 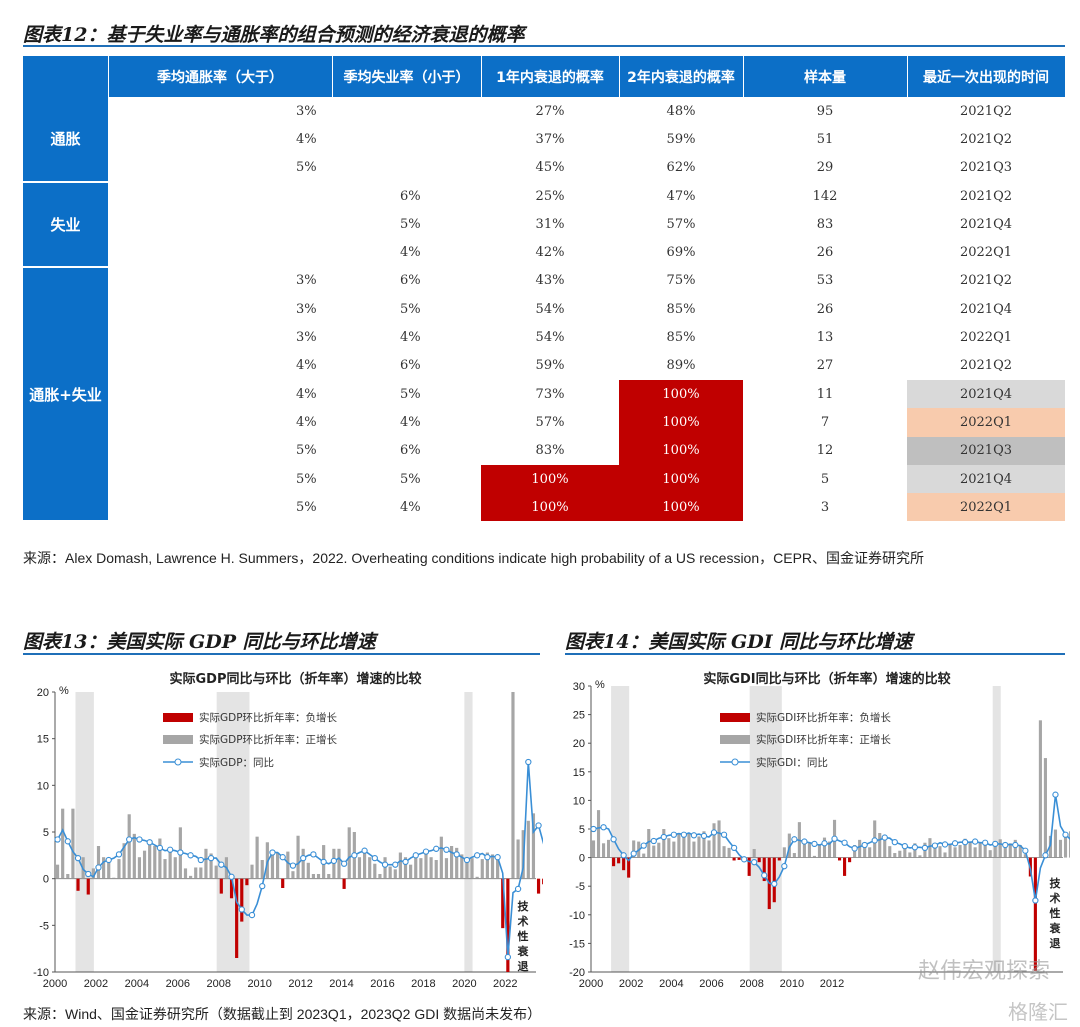 I want to click on sample-size-cell: 29, so click(x=825, y=168).